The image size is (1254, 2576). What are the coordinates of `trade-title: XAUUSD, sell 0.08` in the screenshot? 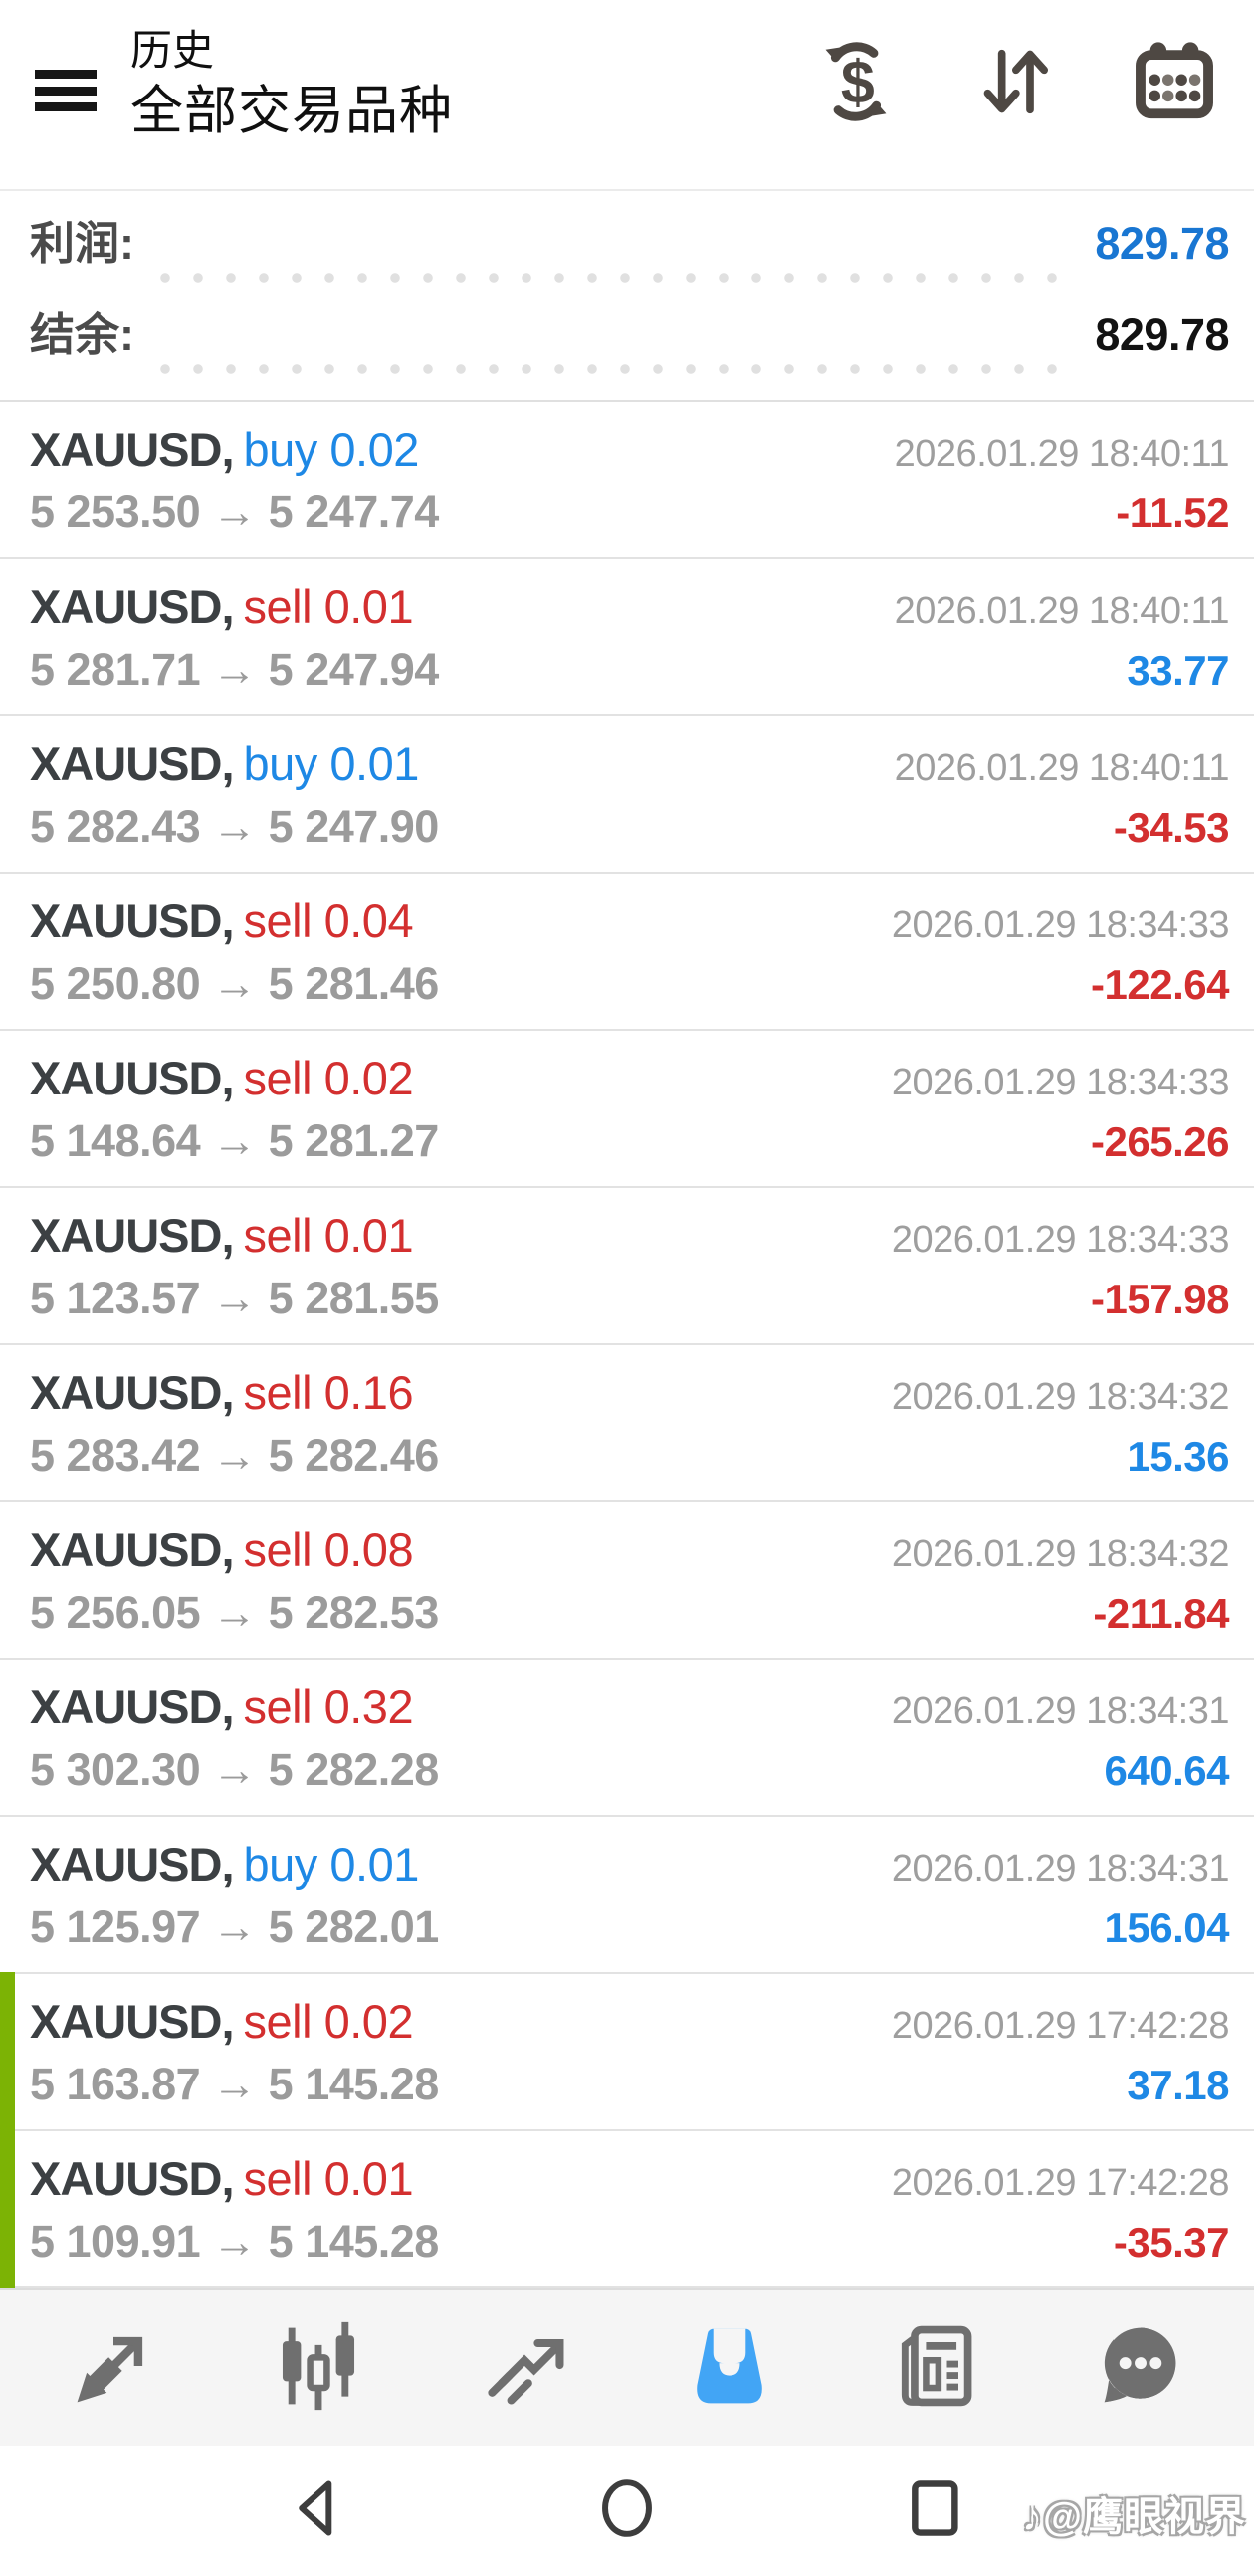 It's located at (222, 1549).